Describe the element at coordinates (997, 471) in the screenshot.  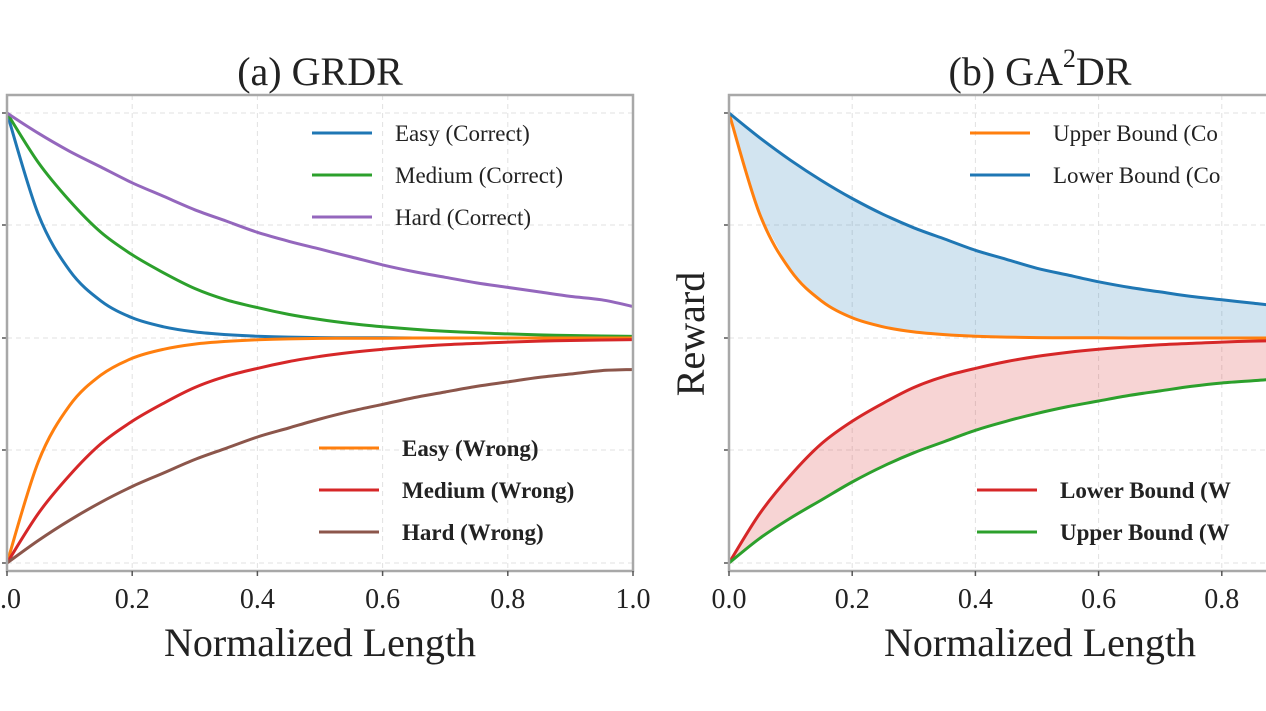
I see `series-upper-bound-w` at that location.